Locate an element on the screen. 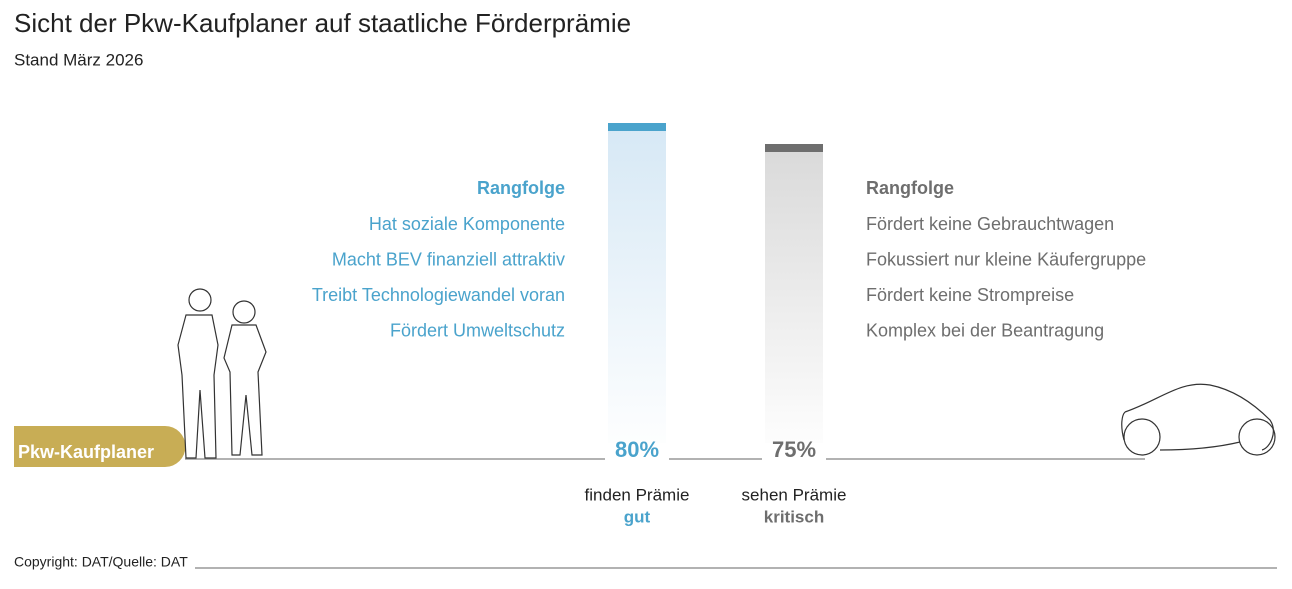 Image resolution: width=1292 pixels, height=589 pixels. category-label: sehen Prämie is located at coordinates (794, 494).